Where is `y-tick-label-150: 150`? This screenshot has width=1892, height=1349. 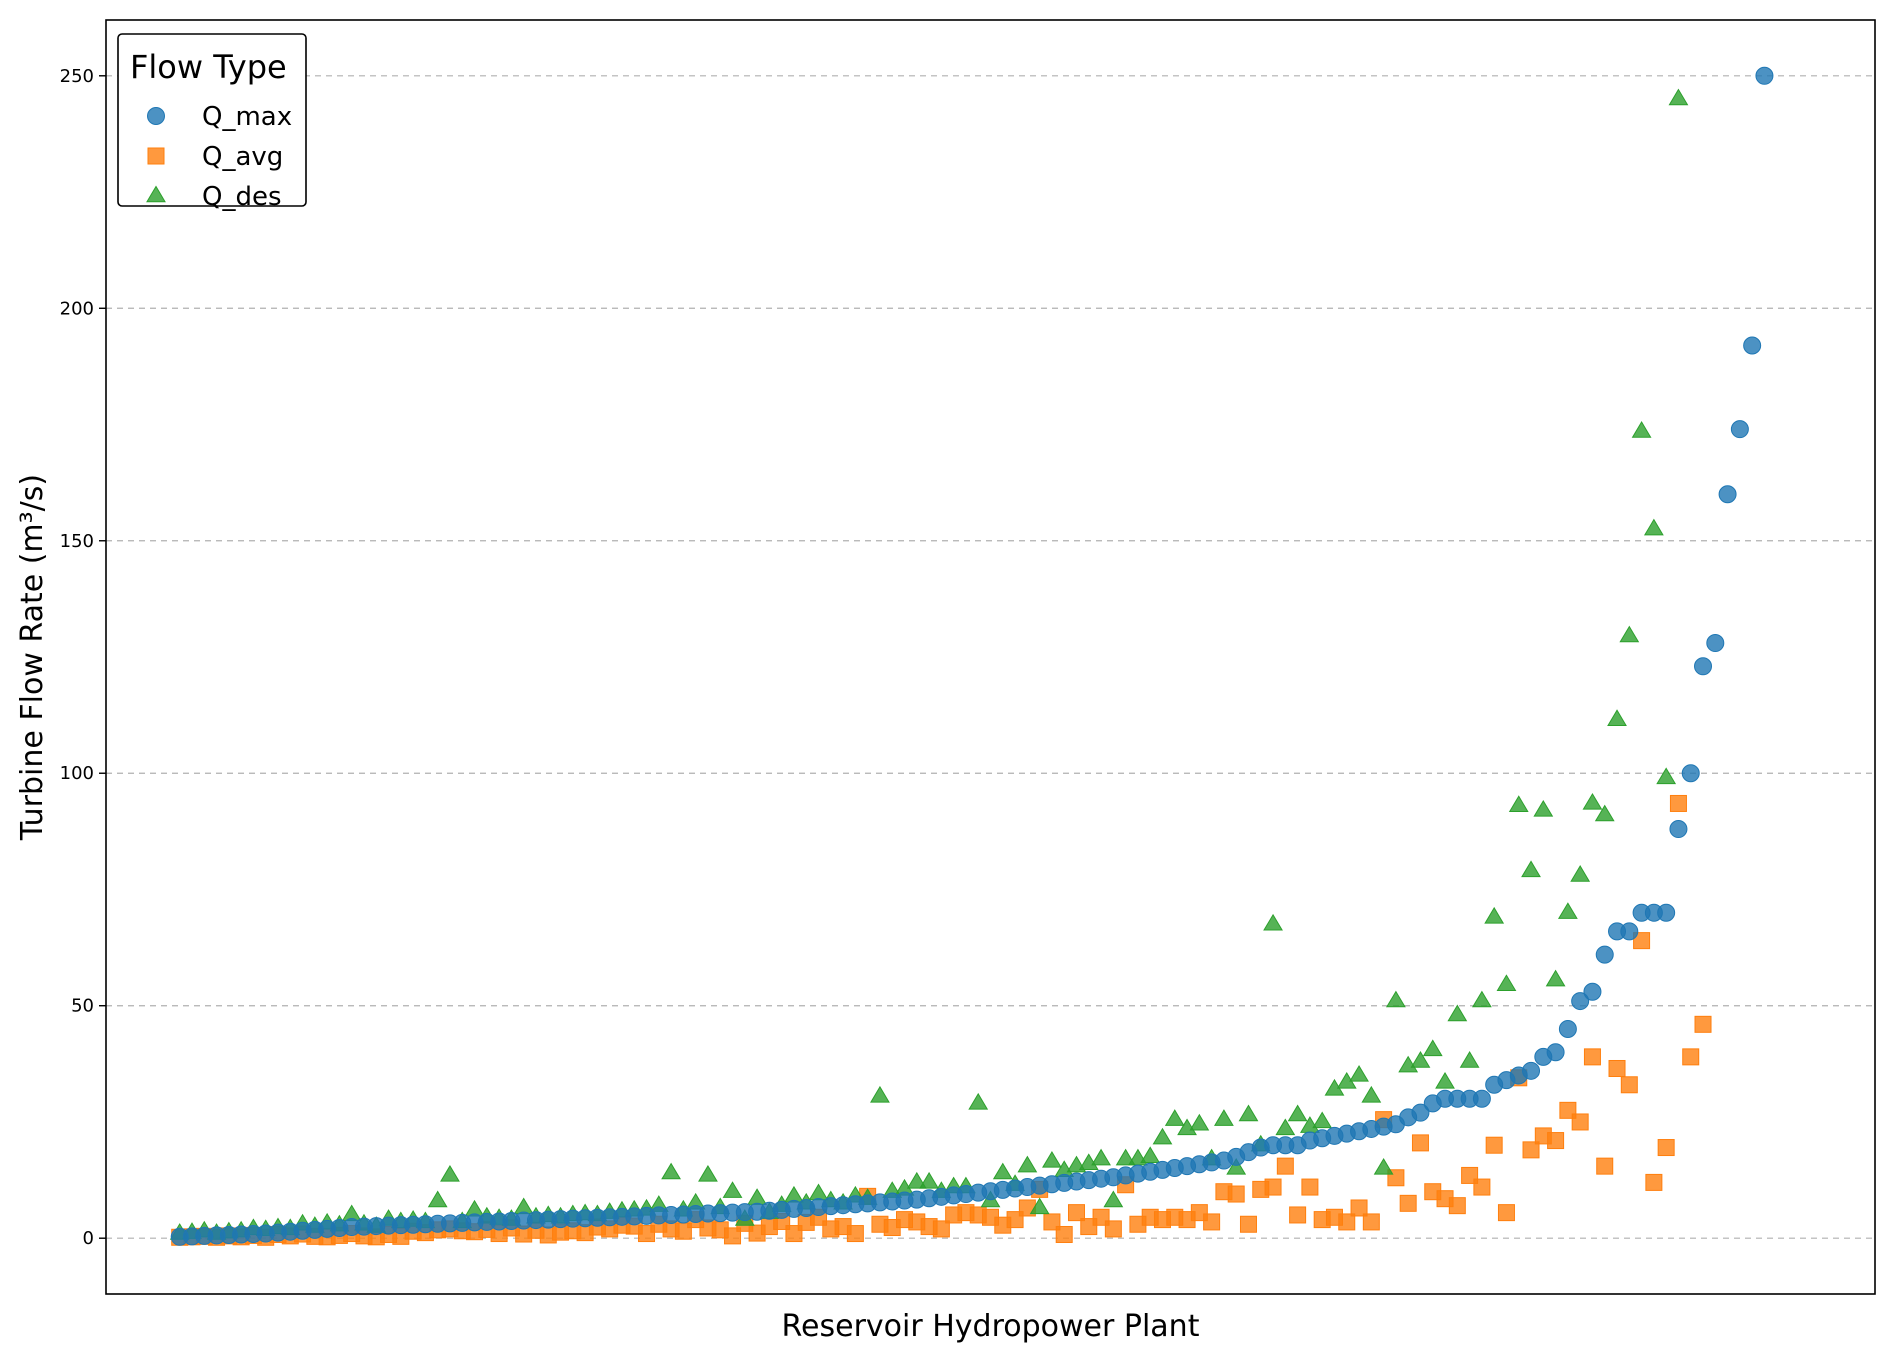
y-tick-label-150: 150 is located at coordinates (77, 541).